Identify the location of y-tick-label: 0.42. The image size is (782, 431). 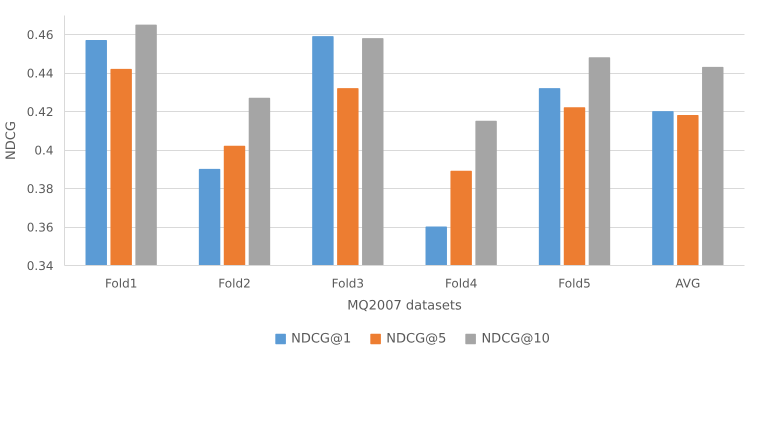
(40, 112).